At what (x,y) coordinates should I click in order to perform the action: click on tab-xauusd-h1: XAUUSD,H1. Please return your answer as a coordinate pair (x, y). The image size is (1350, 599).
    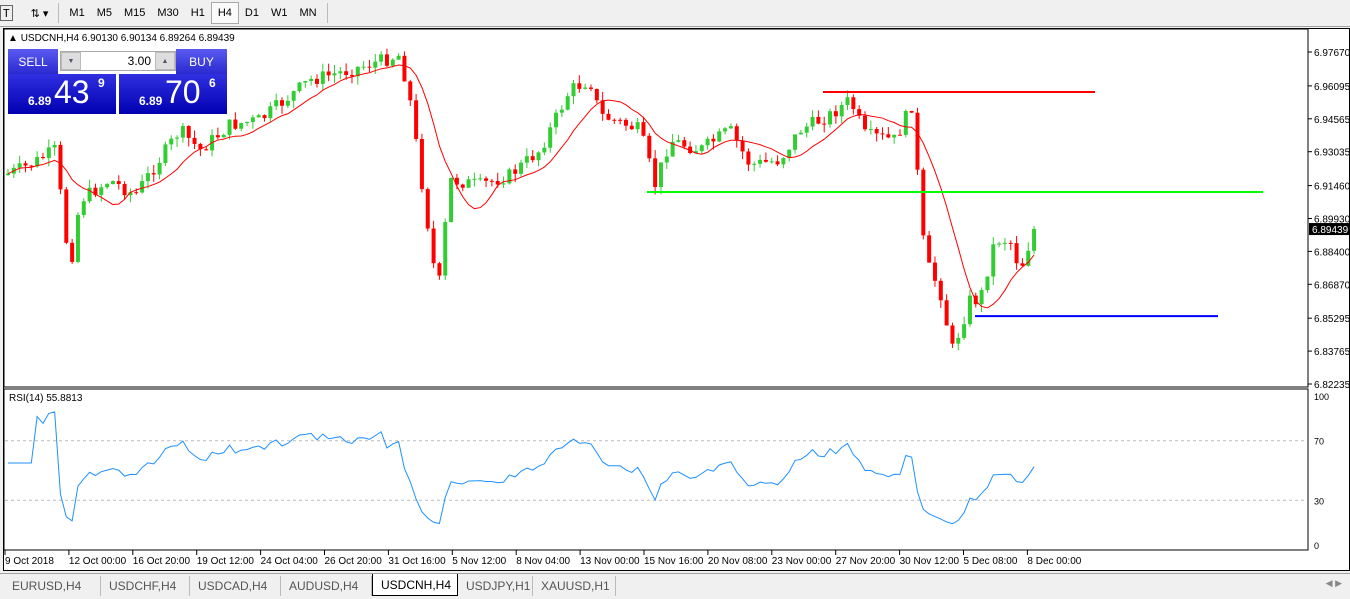
    Looking at the image, I should click on (574, 586).